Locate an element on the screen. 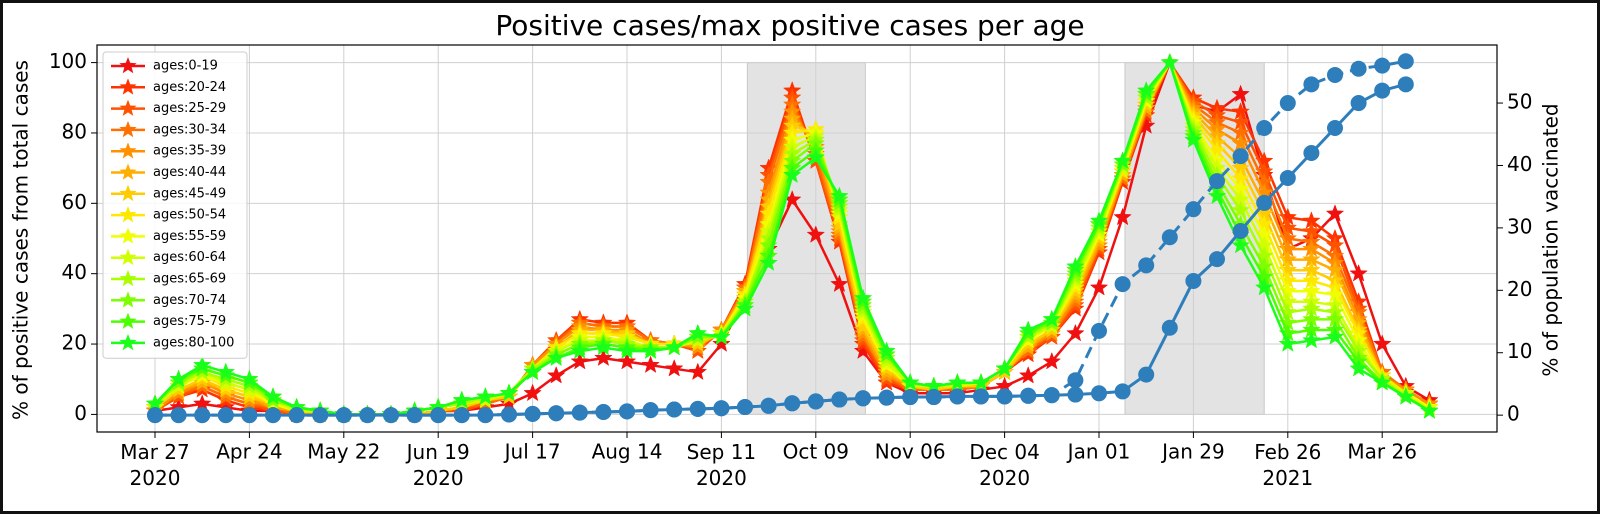 The width and height of the screenshot is (1600, 514). x-tick-label: Dec 04 2020 is located at coordinates (1004, 465).